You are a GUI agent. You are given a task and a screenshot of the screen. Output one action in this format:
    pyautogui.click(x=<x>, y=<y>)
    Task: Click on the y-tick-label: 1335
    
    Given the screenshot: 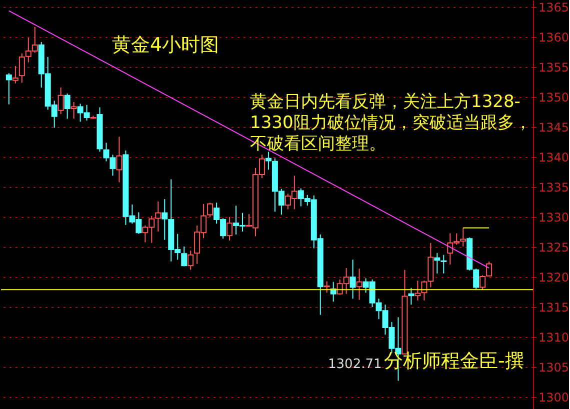 What is the action you would take?
    pyautogui.click(x=554, y=187)
    